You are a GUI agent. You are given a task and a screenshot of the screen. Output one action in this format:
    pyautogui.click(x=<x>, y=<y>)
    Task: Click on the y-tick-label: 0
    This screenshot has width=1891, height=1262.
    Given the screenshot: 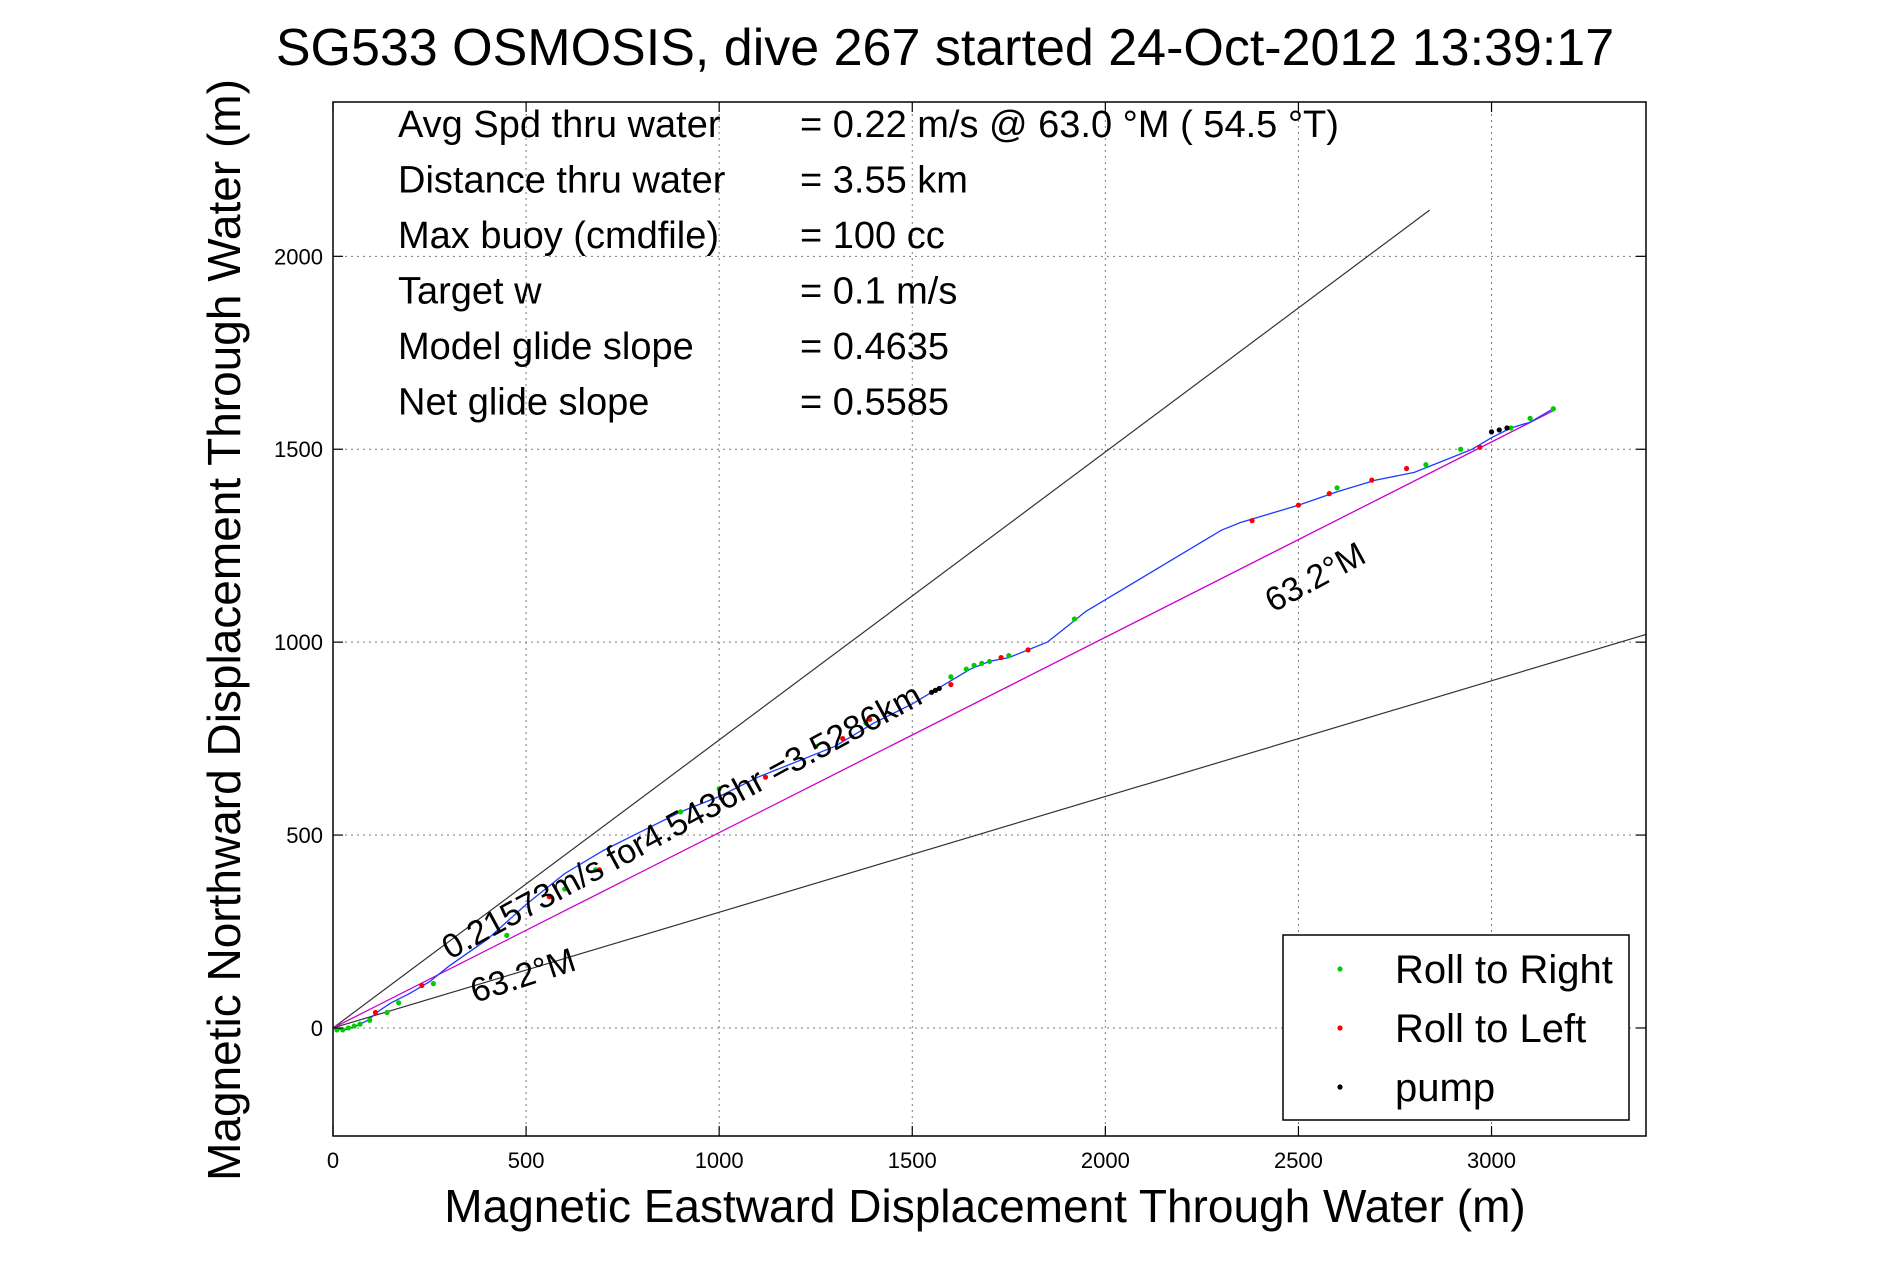 What is the action you would take?
    pyautogui.click(x=317, y=1028)
    